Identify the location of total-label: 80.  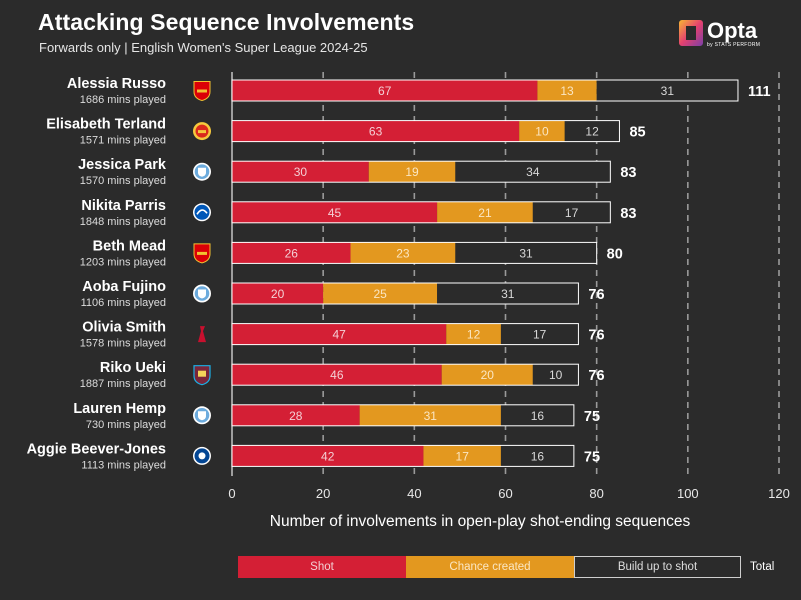
(615, 254).